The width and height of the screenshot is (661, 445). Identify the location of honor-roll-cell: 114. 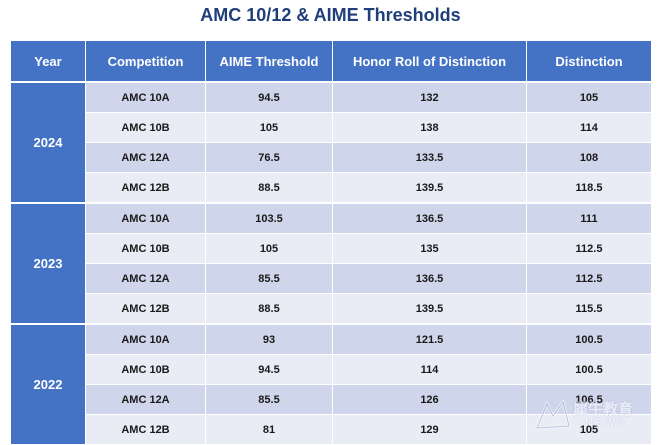
(429, 369).